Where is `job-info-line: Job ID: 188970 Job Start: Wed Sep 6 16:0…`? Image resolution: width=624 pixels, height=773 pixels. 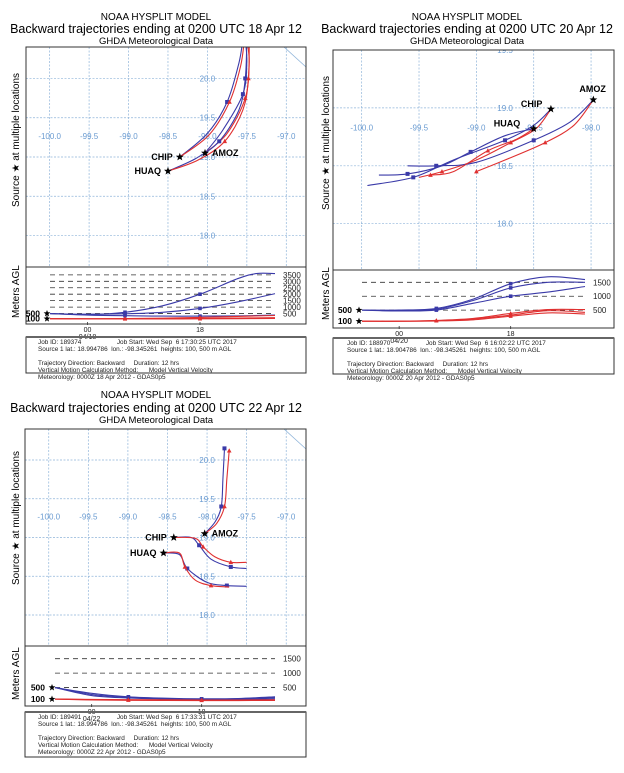
job-info-line: Job ID: 188970 Job Start: Wed Sep 6 16:0… is located at coordinates (446, 343).